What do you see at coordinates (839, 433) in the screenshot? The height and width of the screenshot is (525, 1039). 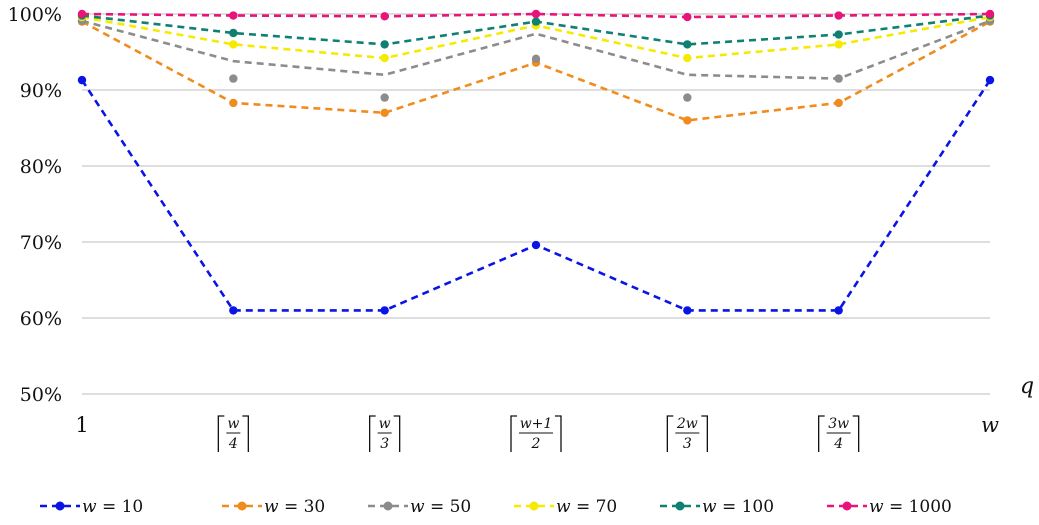 I see `x-tick-label: 3w4` at bounding box center [839, 433].